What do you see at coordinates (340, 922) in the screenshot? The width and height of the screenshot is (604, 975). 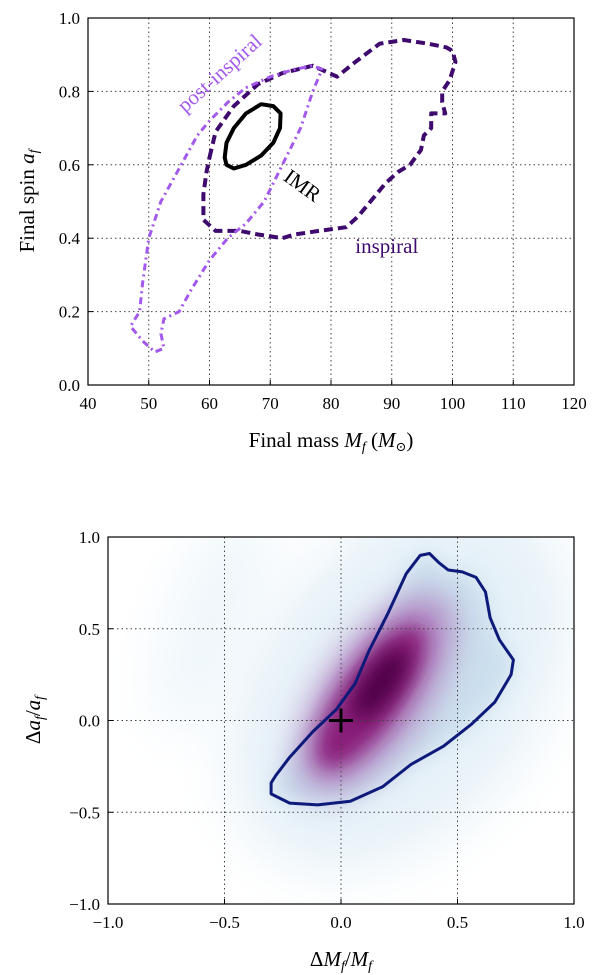 I see `x-tick-label: 0.0` at bounding box center [340, 922].